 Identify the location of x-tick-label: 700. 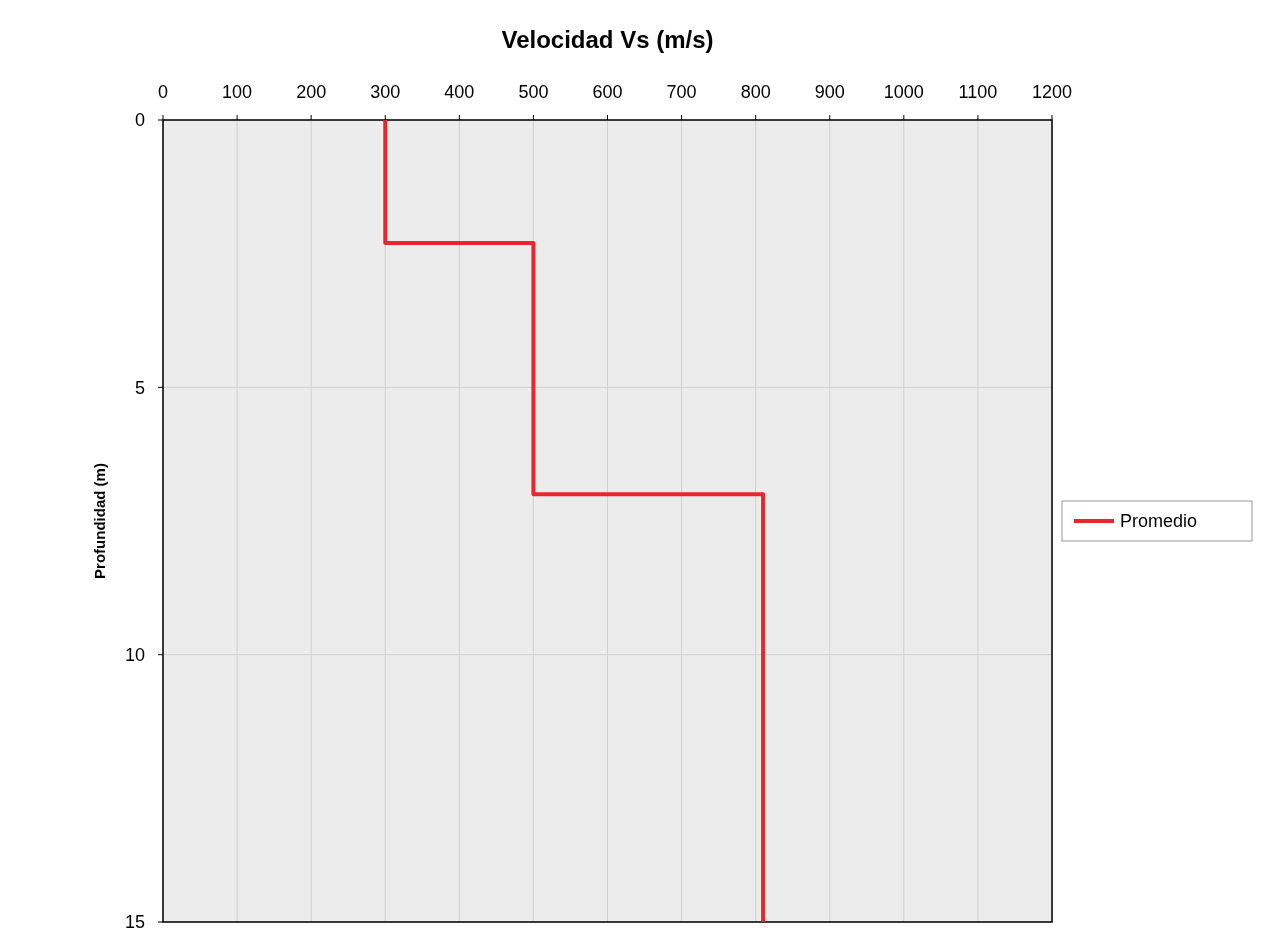
(681, 92).